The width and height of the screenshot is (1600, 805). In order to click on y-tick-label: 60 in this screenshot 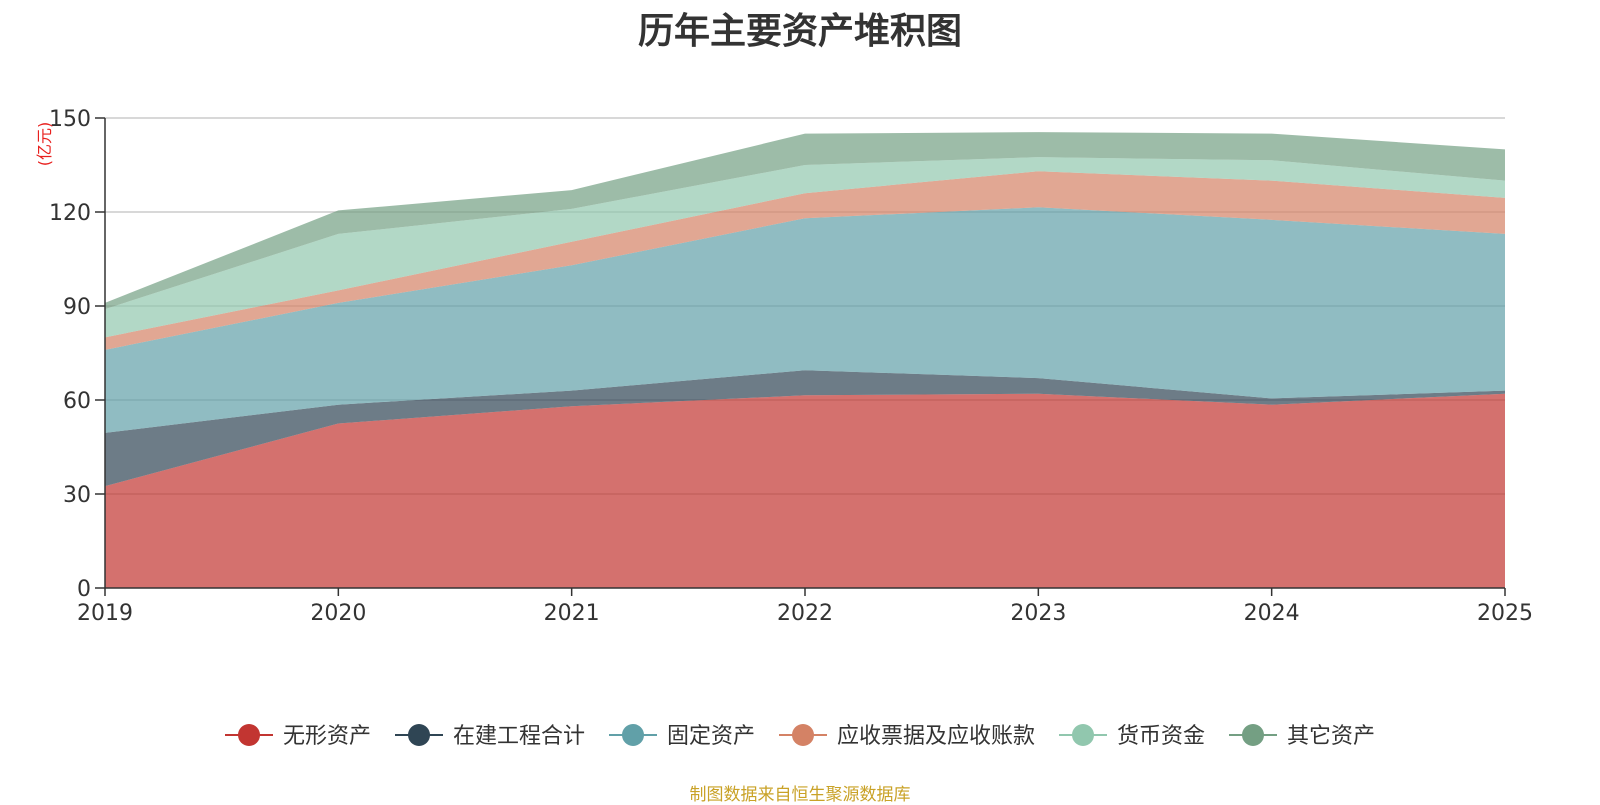, I will do `click(77, 401)`.